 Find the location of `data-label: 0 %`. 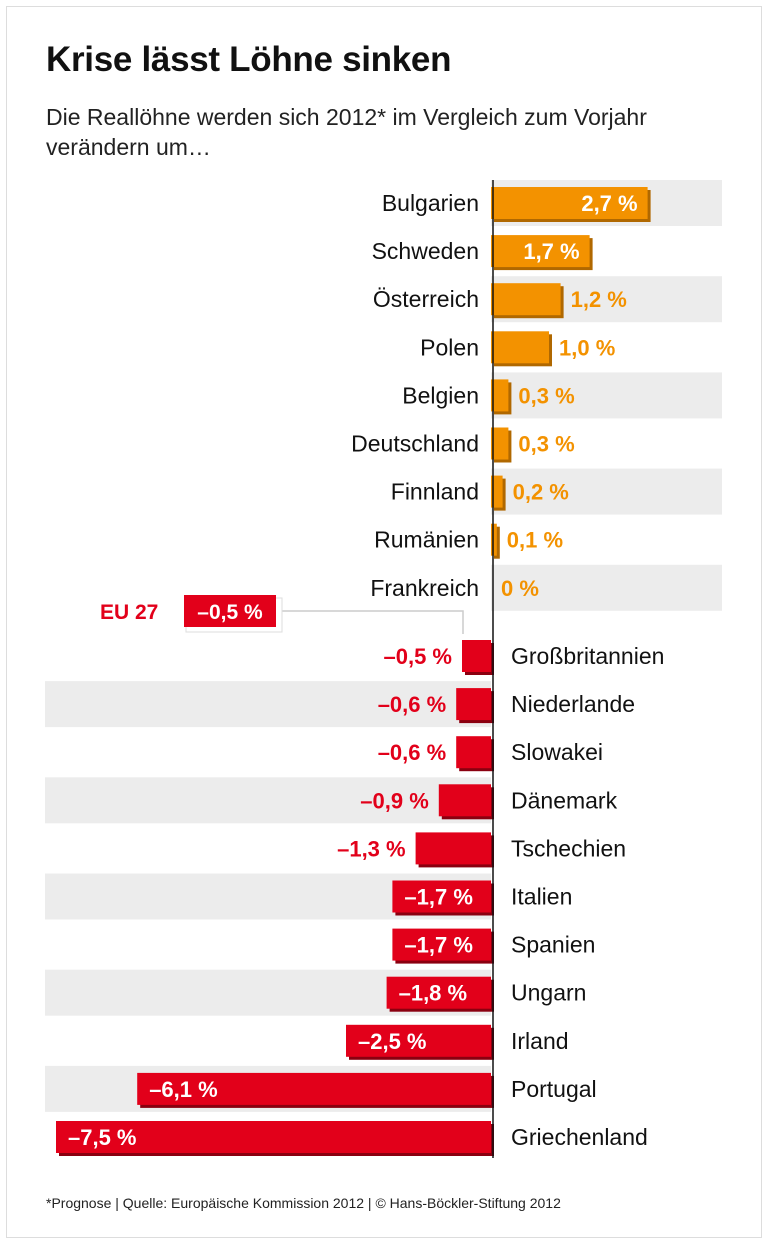

data-label: 0 % is located at coordinates (520, 588).